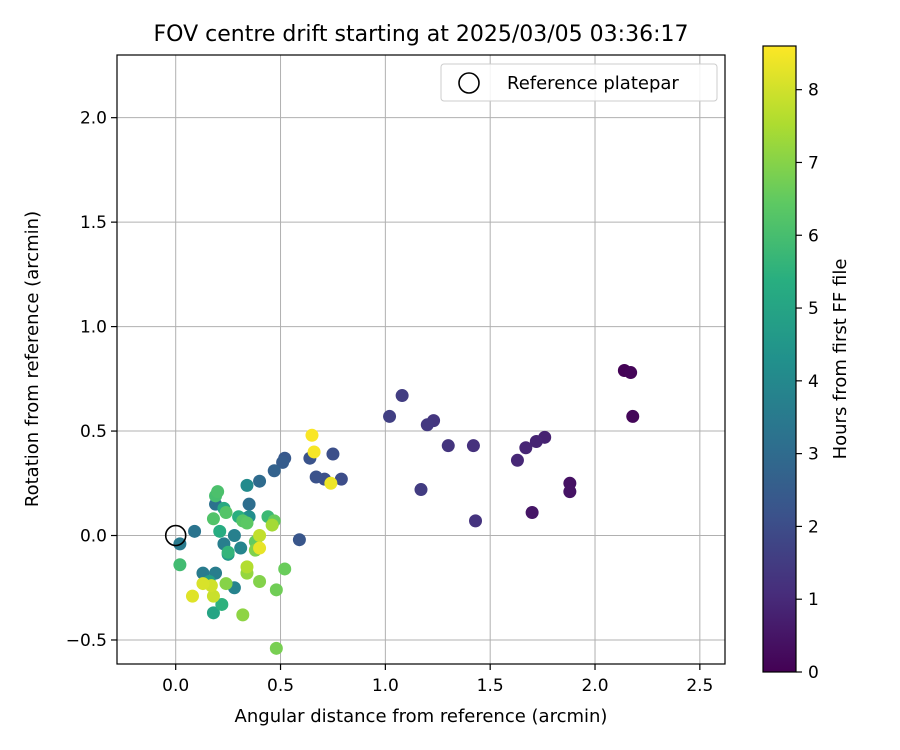 The image size is (900, 750). Describe the element at coordinates (490, 686) in the screenshot. I see `x-tick-label: 1.5` at that location.